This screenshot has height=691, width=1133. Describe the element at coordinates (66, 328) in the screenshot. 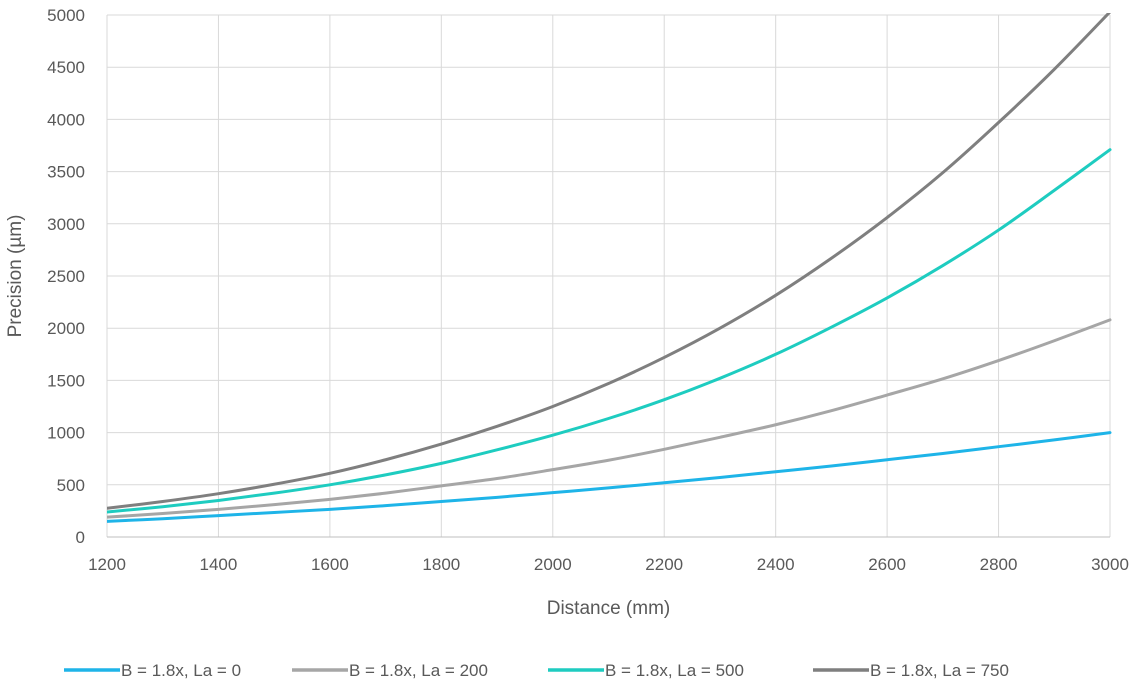

I see `y-tick-label: 2000` at that location.